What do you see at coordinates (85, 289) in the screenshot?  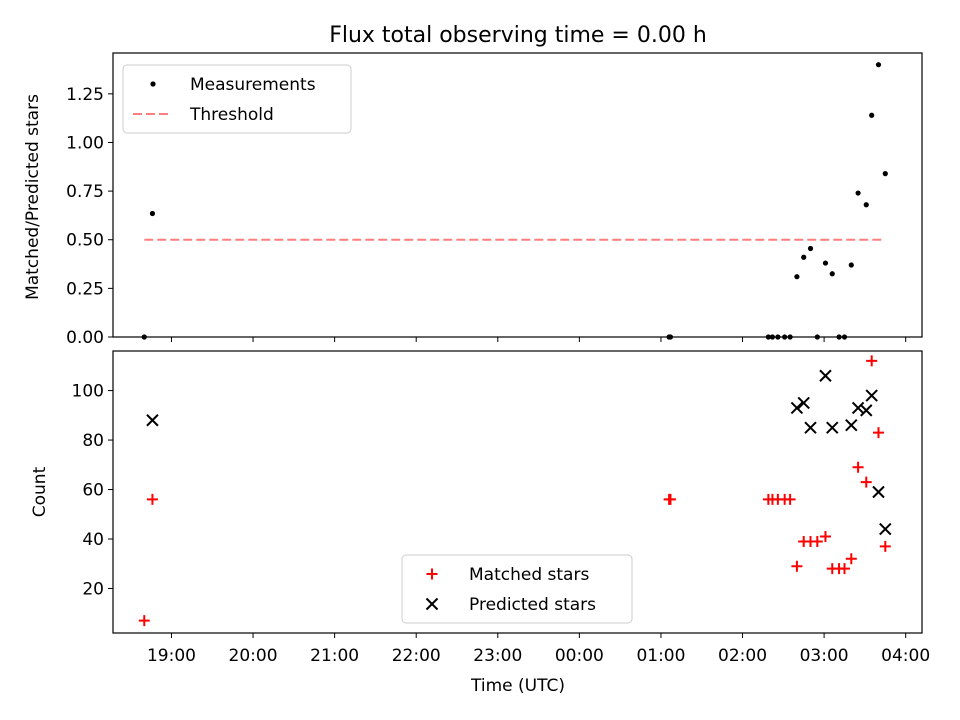 I see `top-ytick-label: 0.25` at bounding box center [85, 289].